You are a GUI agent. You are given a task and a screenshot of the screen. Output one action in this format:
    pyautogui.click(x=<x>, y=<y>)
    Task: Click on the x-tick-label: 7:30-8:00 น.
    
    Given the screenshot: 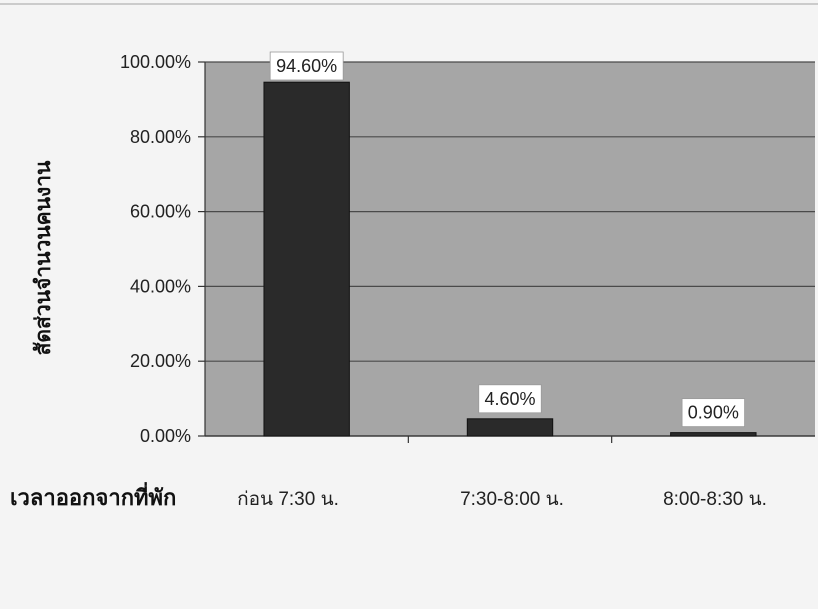 What is the action you would take?
    pyautogui.click(x=512, y=499)
    